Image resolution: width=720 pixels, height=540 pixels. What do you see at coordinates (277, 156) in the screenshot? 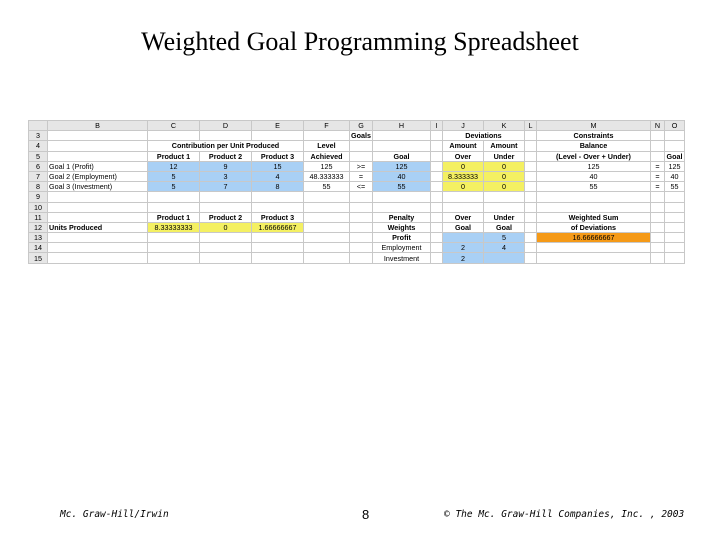
I see `cell: Product 3` at bounding box center [277, 156].